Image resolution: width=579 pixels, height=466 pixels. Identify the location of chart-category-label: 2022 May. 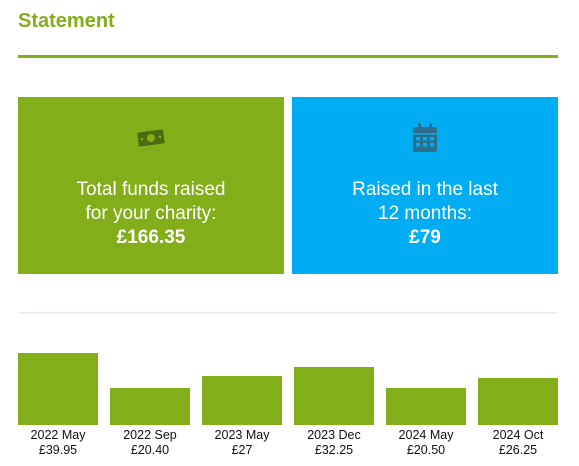
(58, 435).